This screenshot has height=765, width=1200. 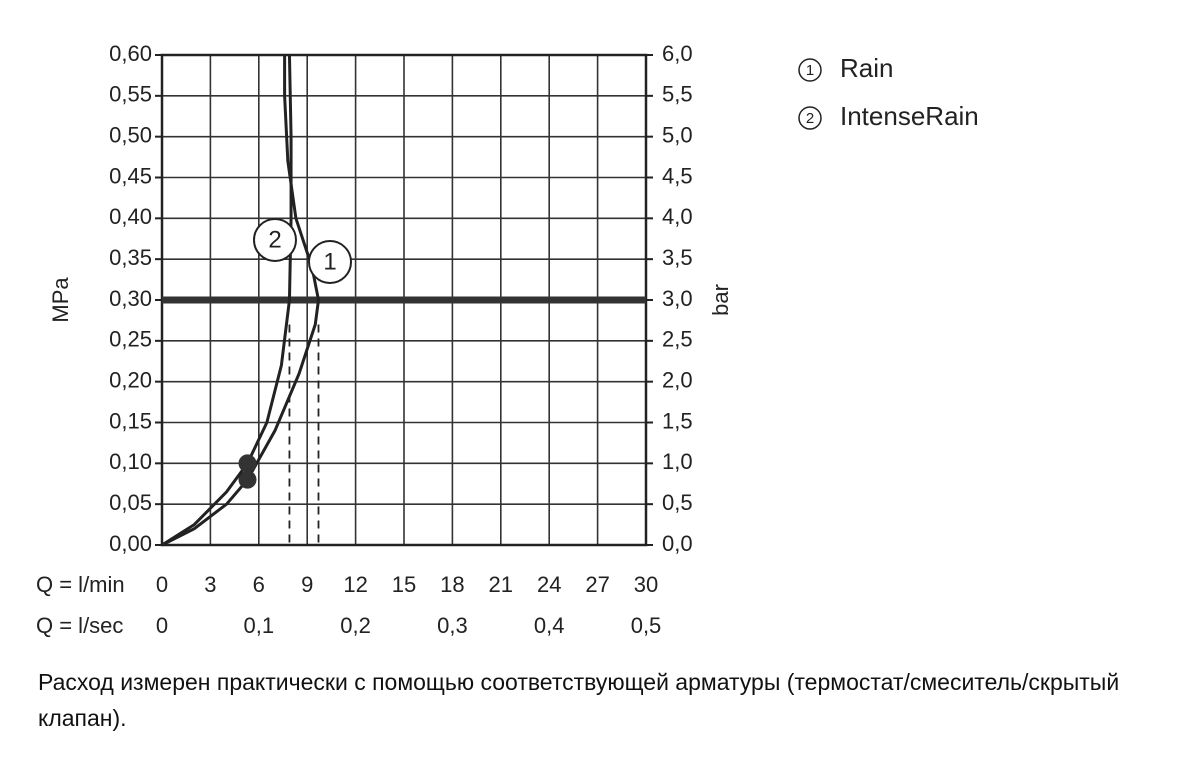 What do you see at coordinates (909, 116) in the screenshot?
I see `legend-label: IntenseRain` at bounding box center [909, 116].